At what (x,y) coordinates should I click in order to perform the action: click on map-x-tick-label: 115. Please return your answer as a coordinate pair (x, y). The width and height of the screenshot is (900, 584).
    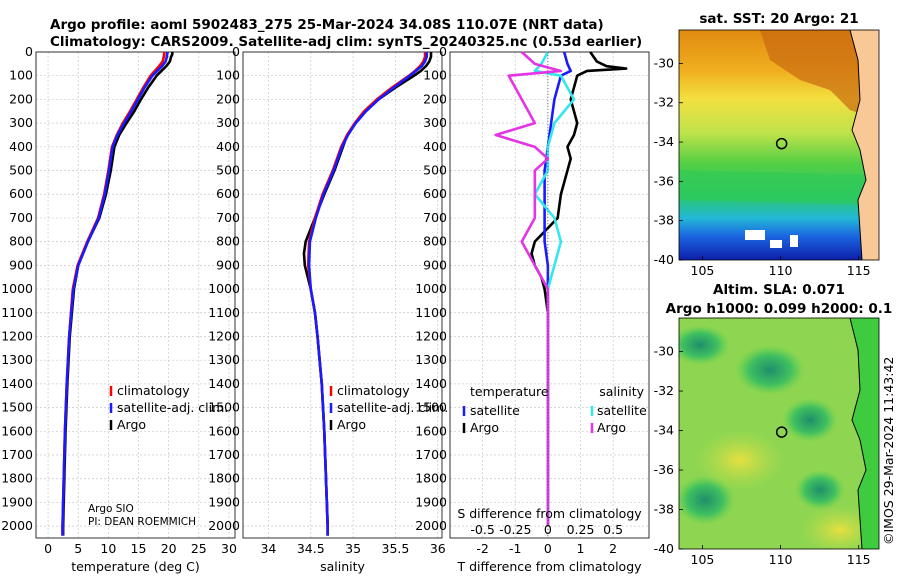
    Looking at the image, I should click on (859, 270).